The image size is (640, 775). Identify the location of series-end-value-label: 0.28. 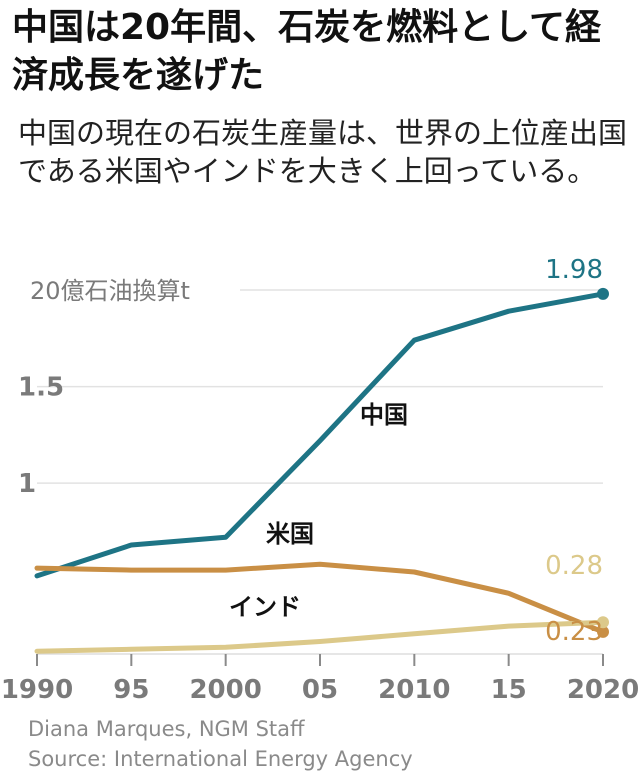
(574, 566).